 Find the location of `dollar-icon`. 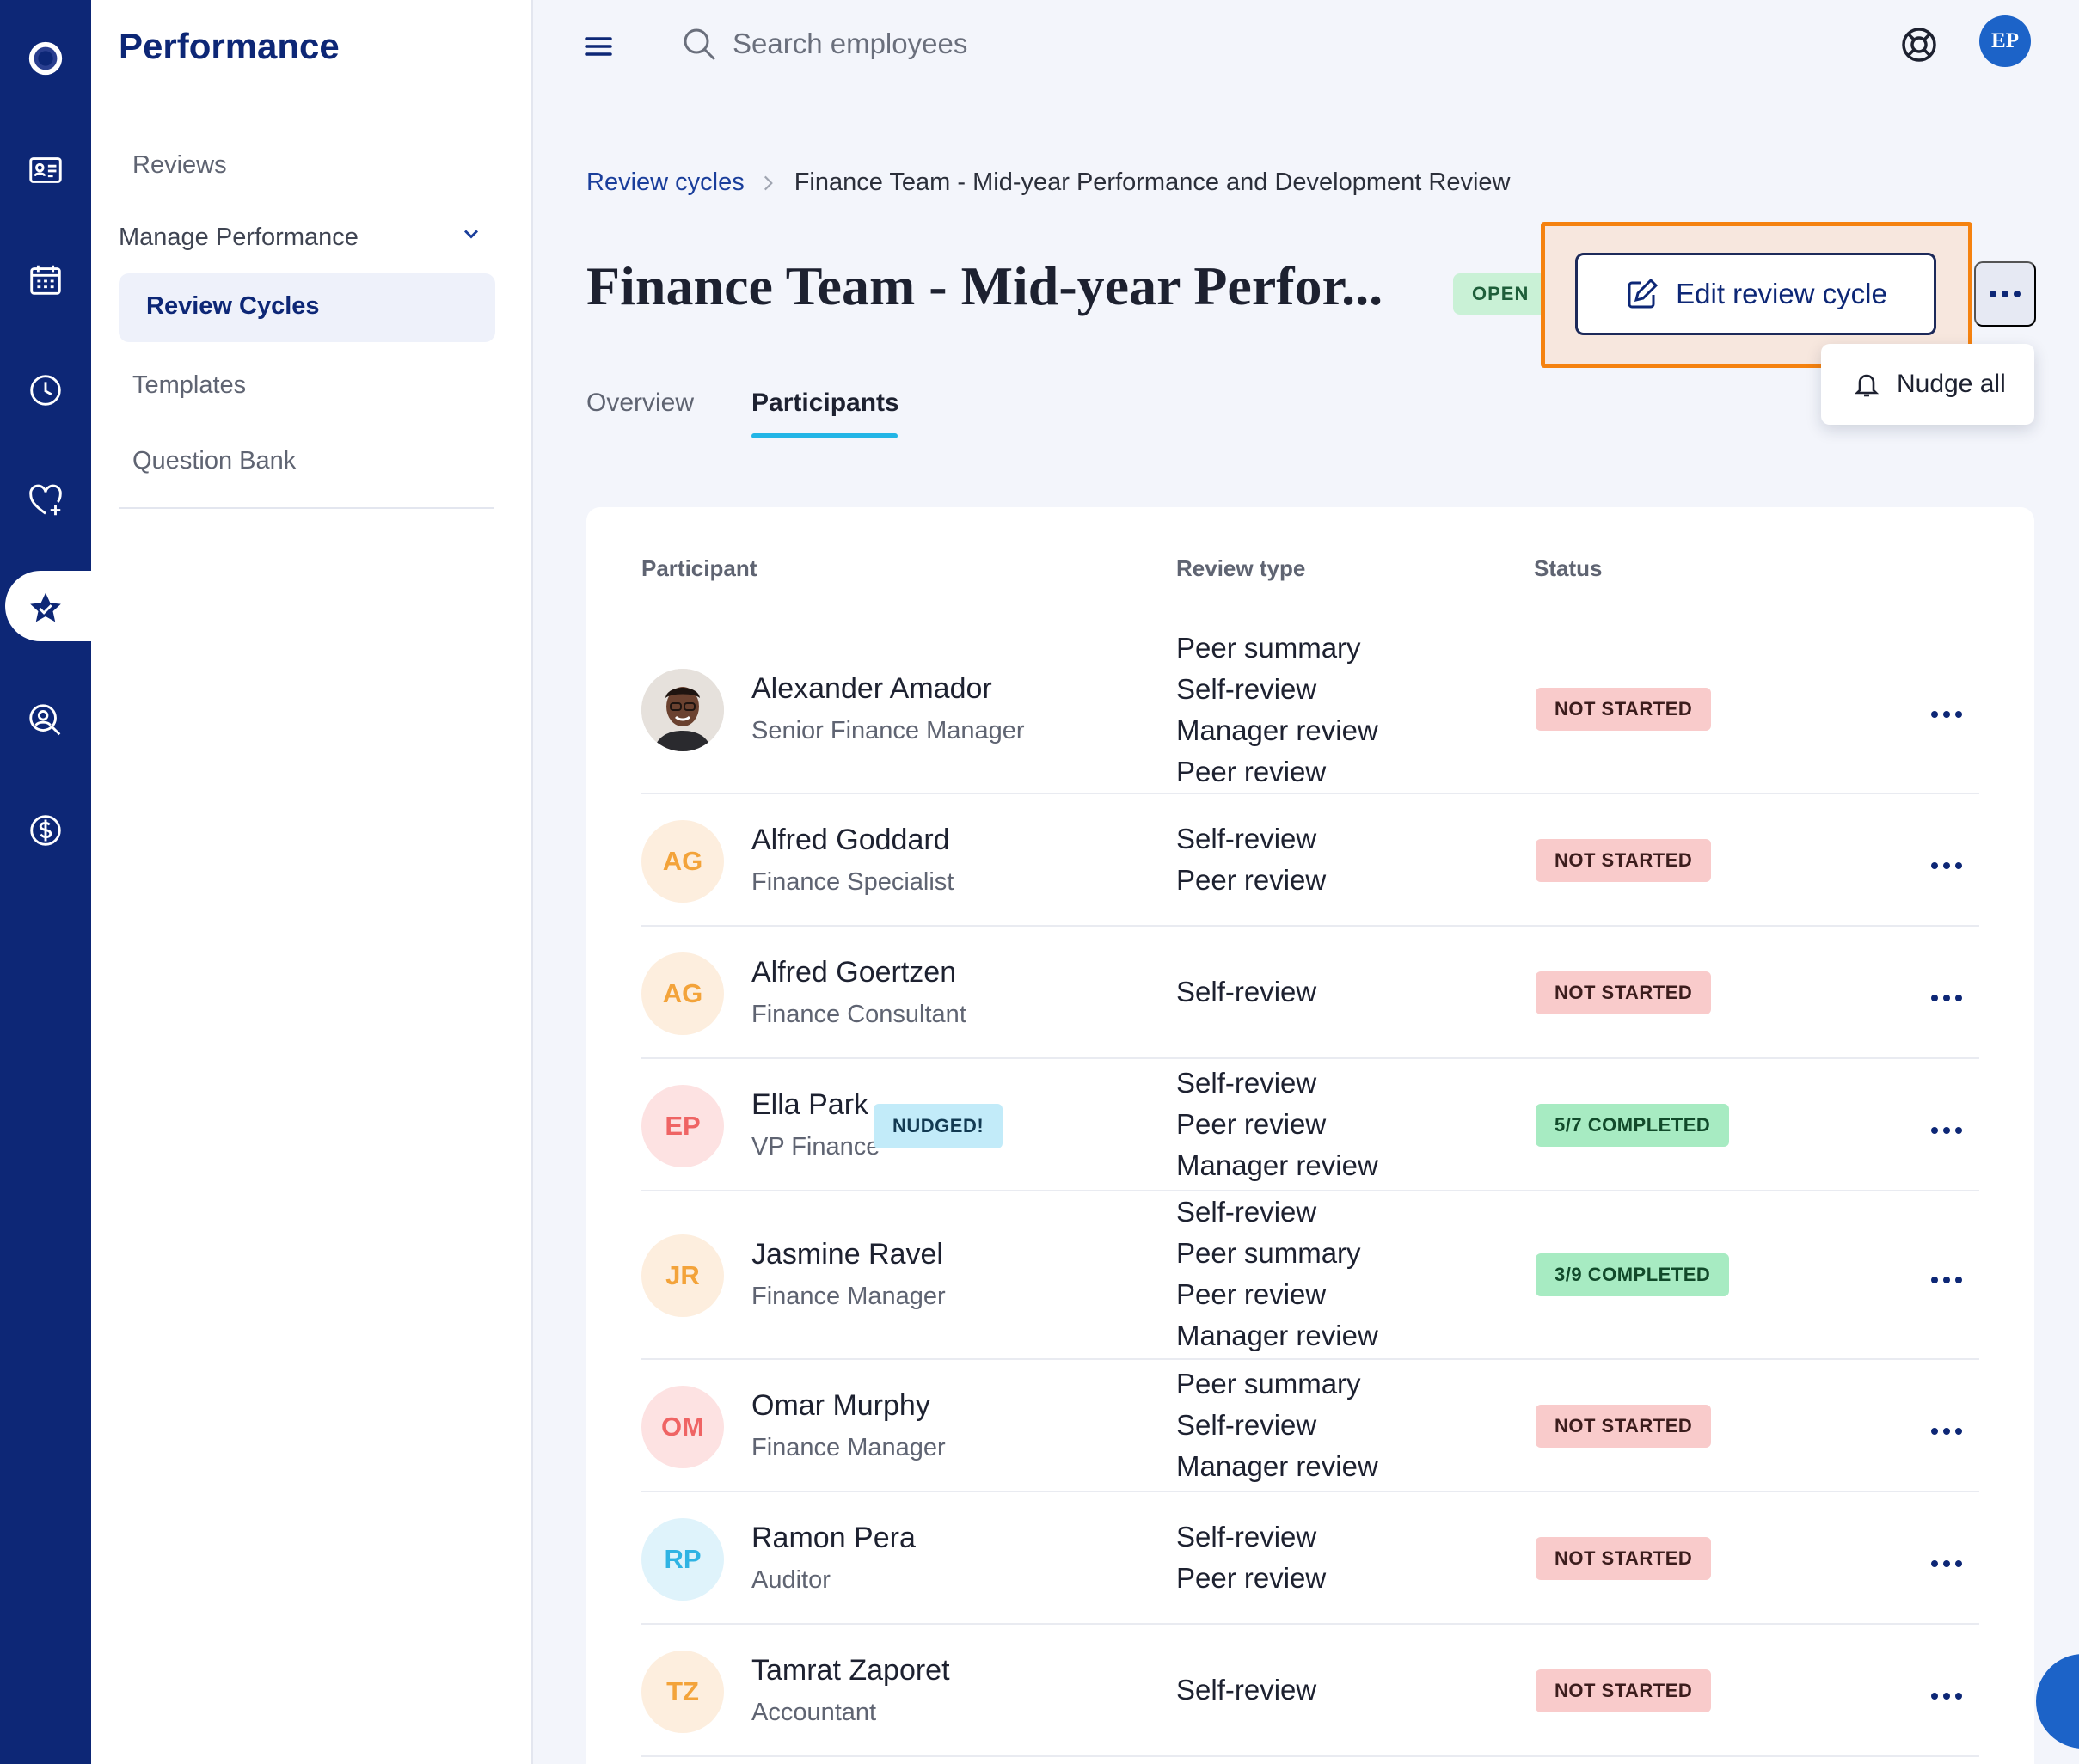

dollar-icon is located at coordinates (45, 830).